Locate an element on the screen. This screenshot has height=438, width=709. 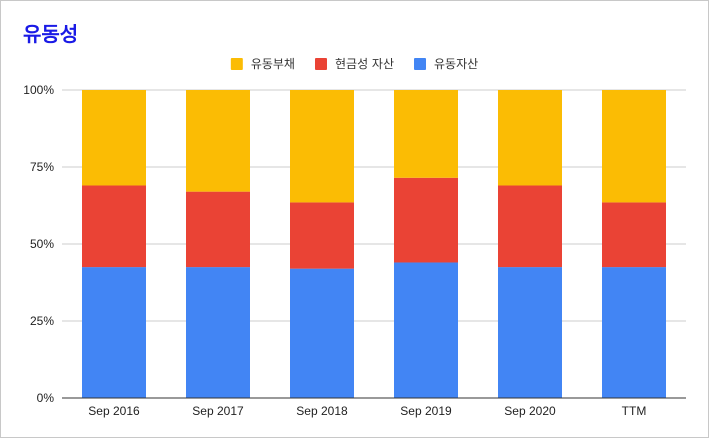
y-tick-label: 100% is located at coordinates (38, 90).